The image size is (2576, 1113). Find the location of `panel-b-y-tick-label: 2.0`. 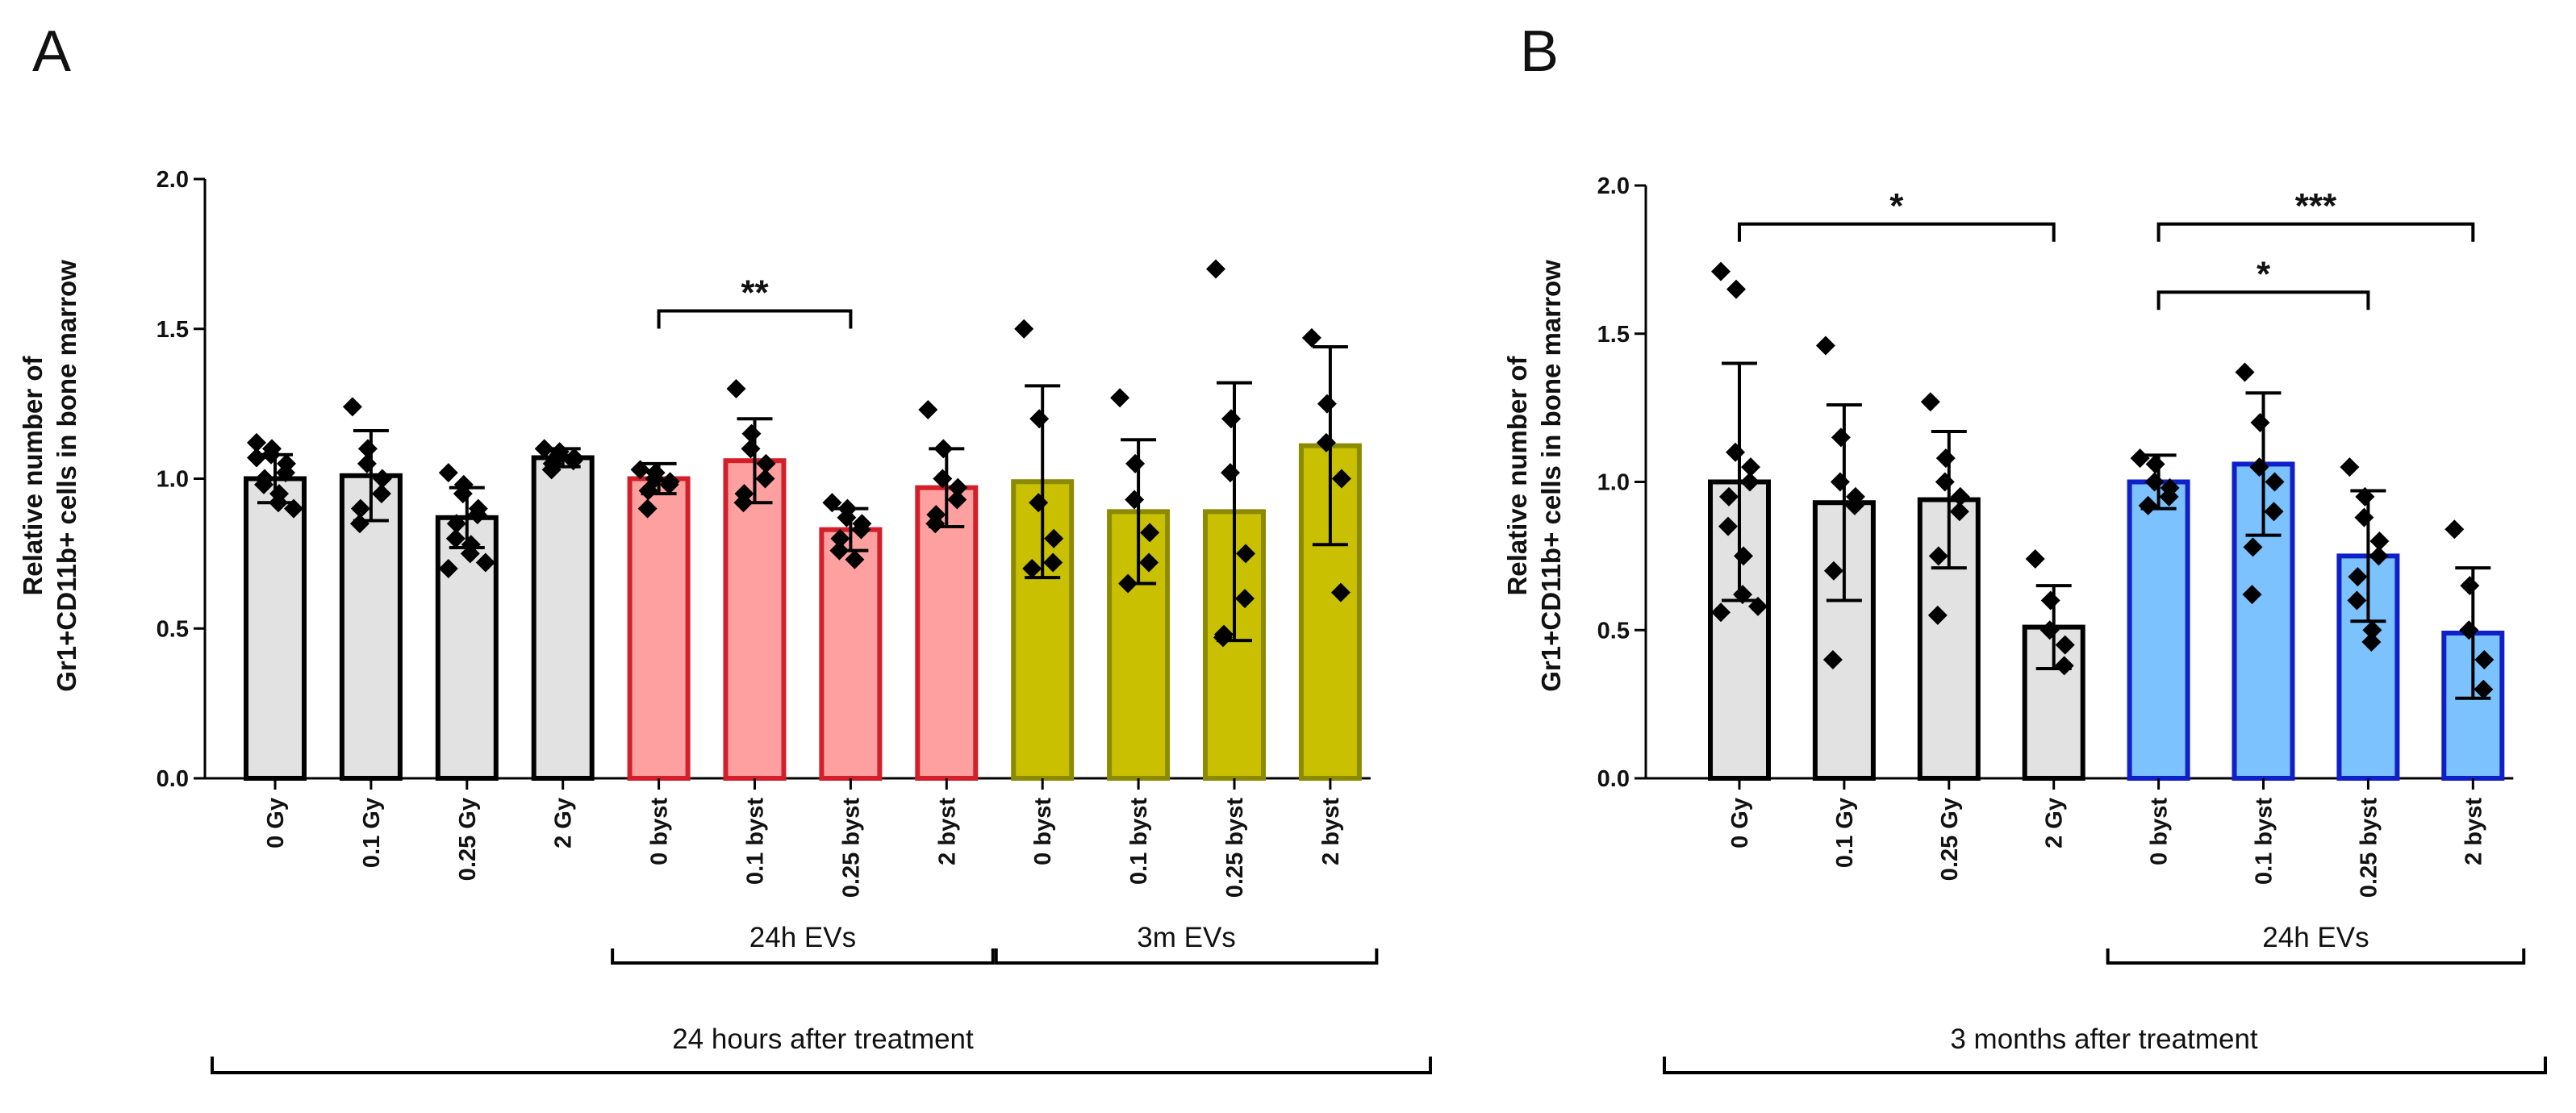

panel-b-y-tick-label: 2.0 is located at coordinates (1614, 186).